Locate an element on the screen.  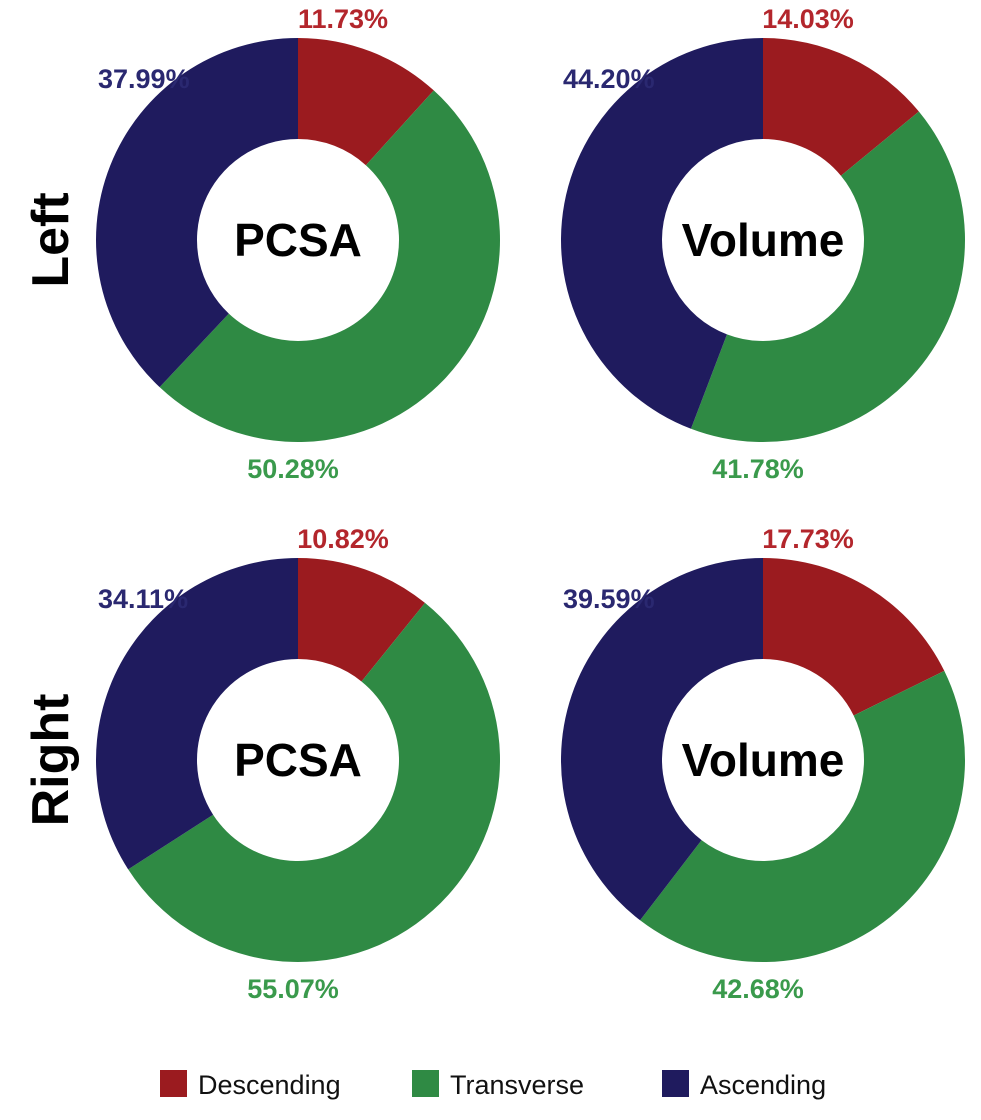
data-label-transverse: 55.07% is located at coordinates (293, 989).